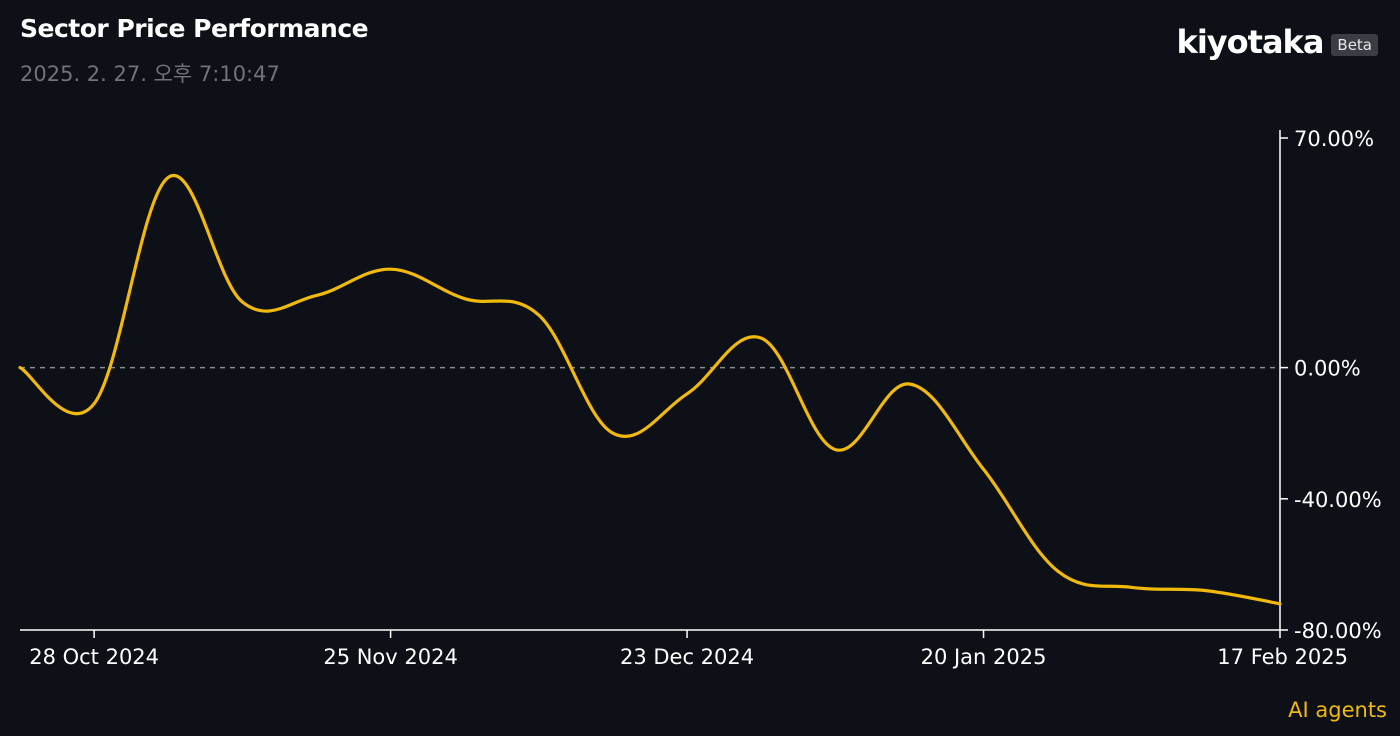 This screenshot has width=1400, height=736. What do you see at coordinates (390, 657) in the screenshot?
I see `x-tick-label: 25 Nov 2024` at bounding box center [390, 657].